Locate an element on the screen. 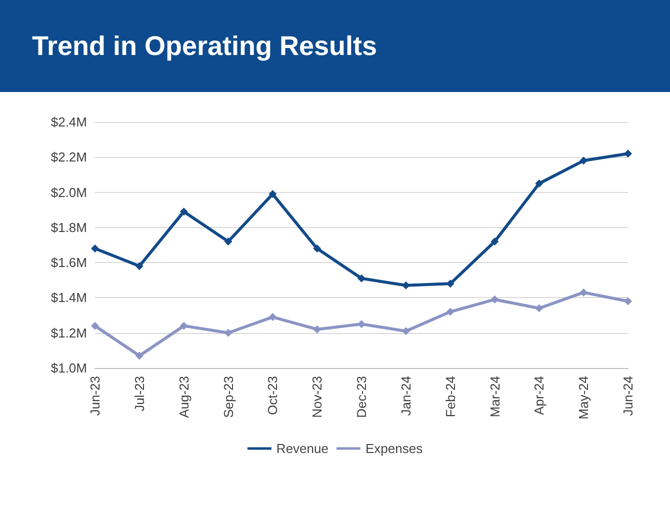 The image size is (670, 508). x-tick-label: Dec-23 is located at coordinates (361, 397).